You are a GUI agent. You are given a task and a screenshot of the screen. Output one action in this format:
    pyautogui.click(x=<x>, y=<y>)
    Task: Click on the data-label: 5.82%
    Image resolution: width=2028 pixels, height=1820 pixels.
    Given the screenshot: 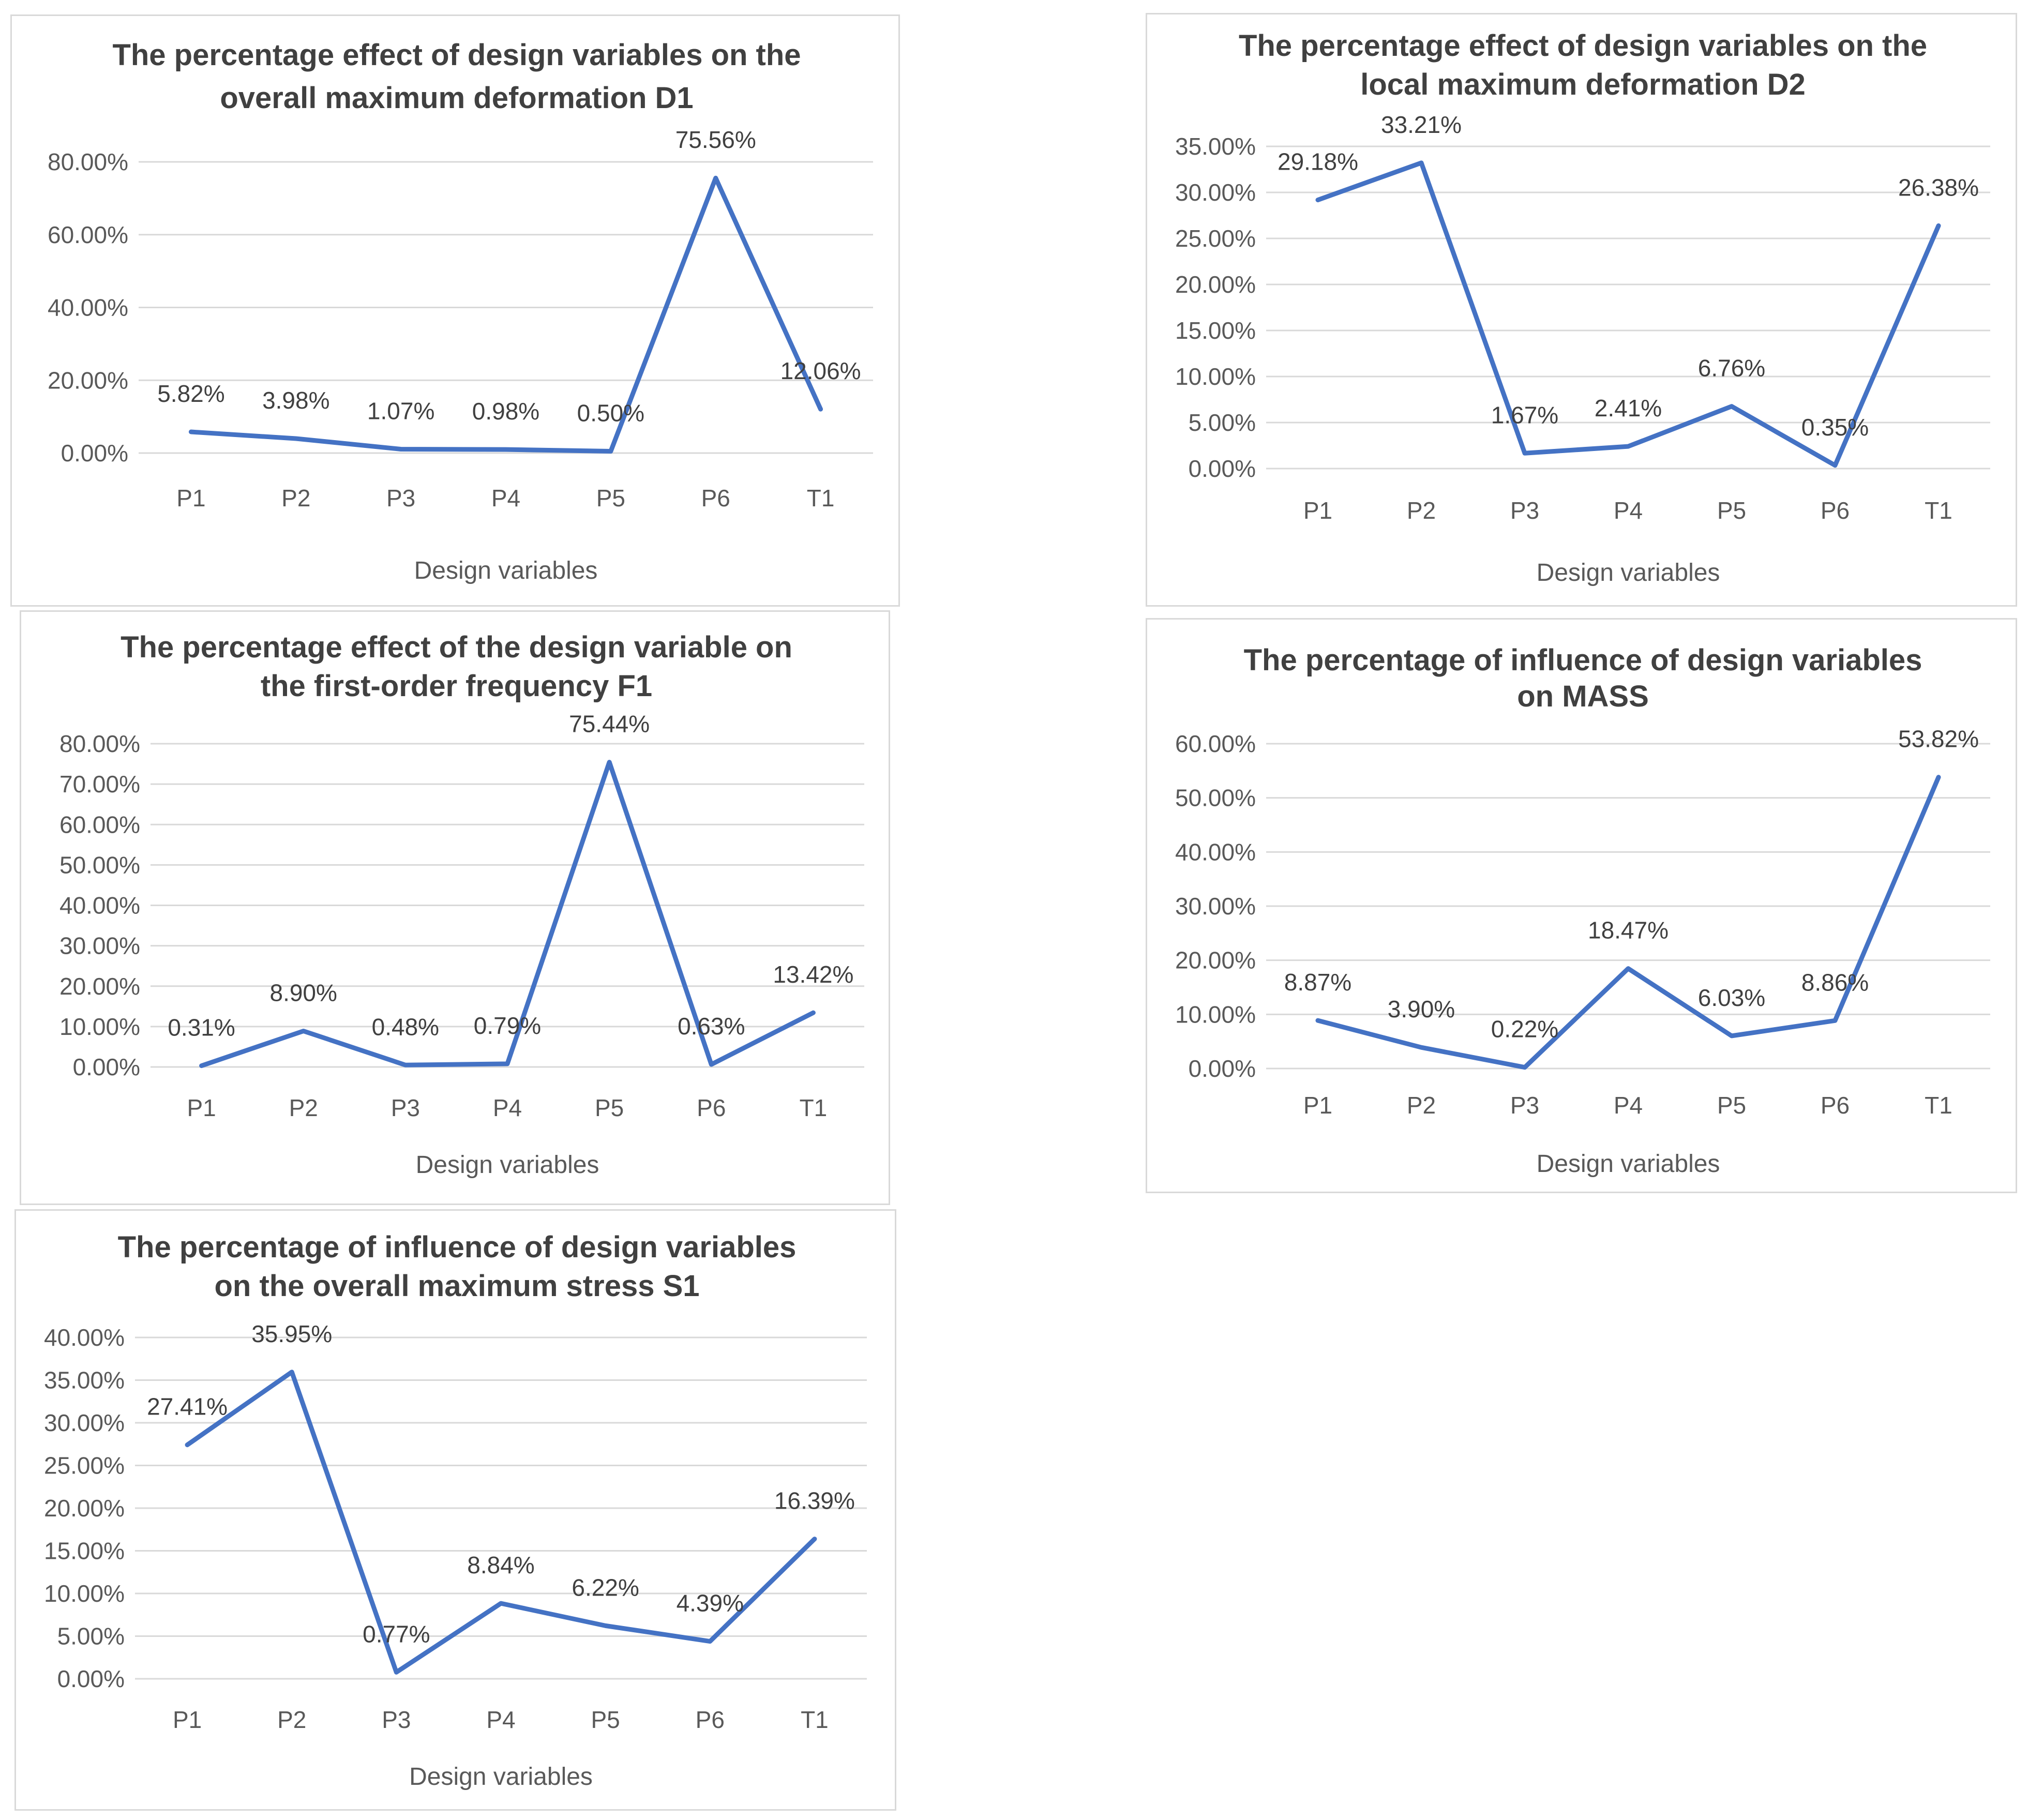 What is the action you would take?
    pyautogui.click(x=191, y=393)
    